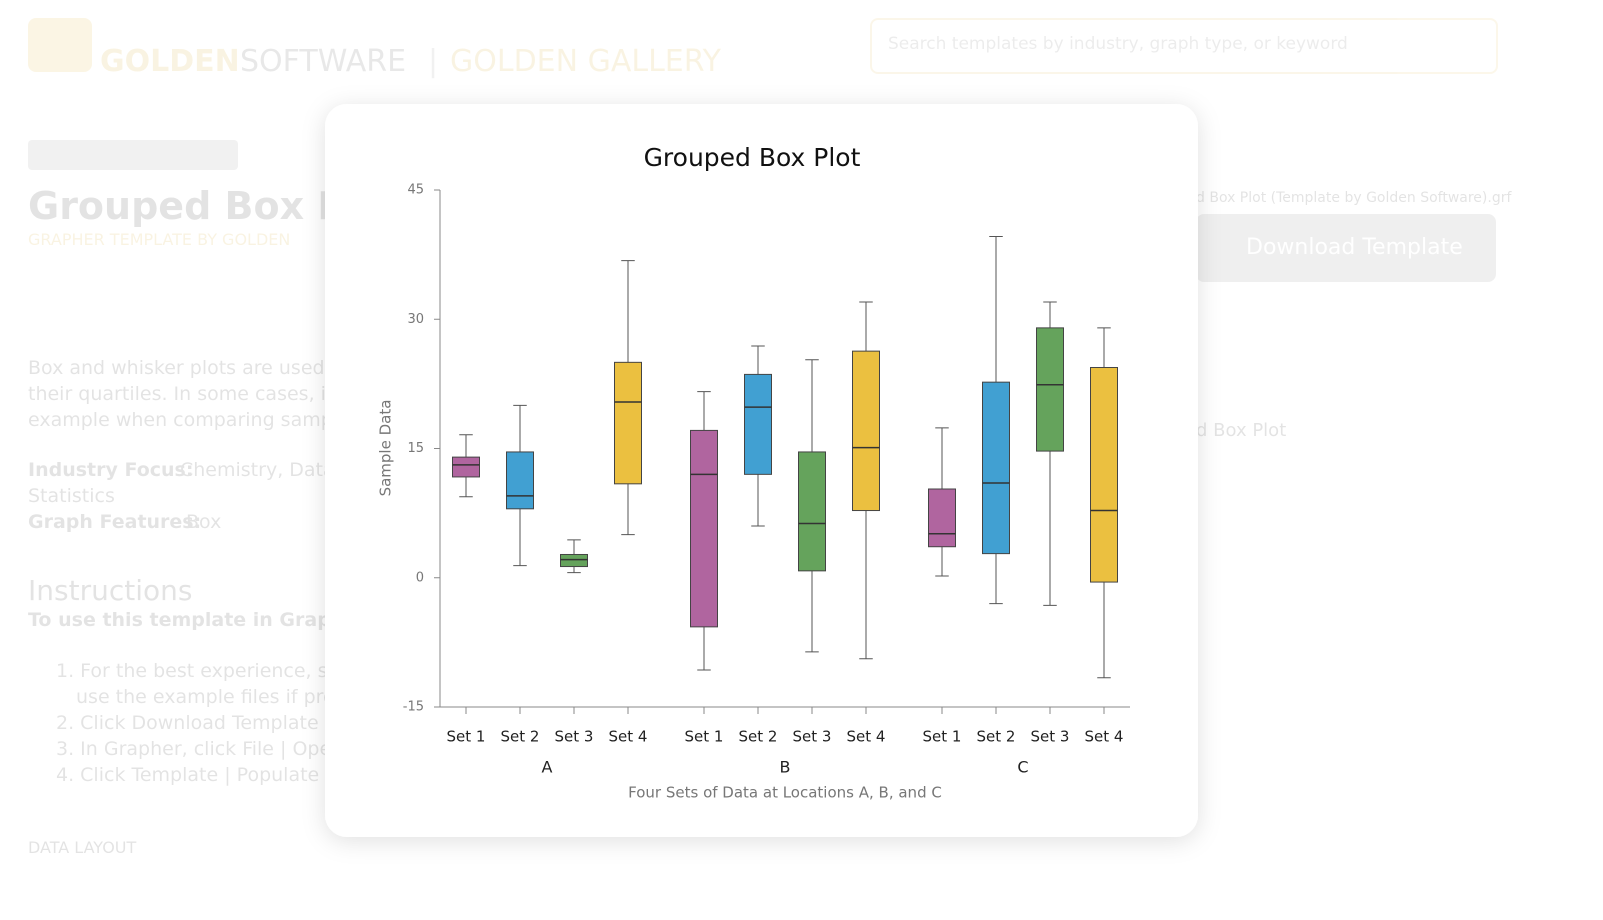 This screenshot has height=920, width=1603. I want to click on chart-title: Grouped Box Plot, so click(752, 157).